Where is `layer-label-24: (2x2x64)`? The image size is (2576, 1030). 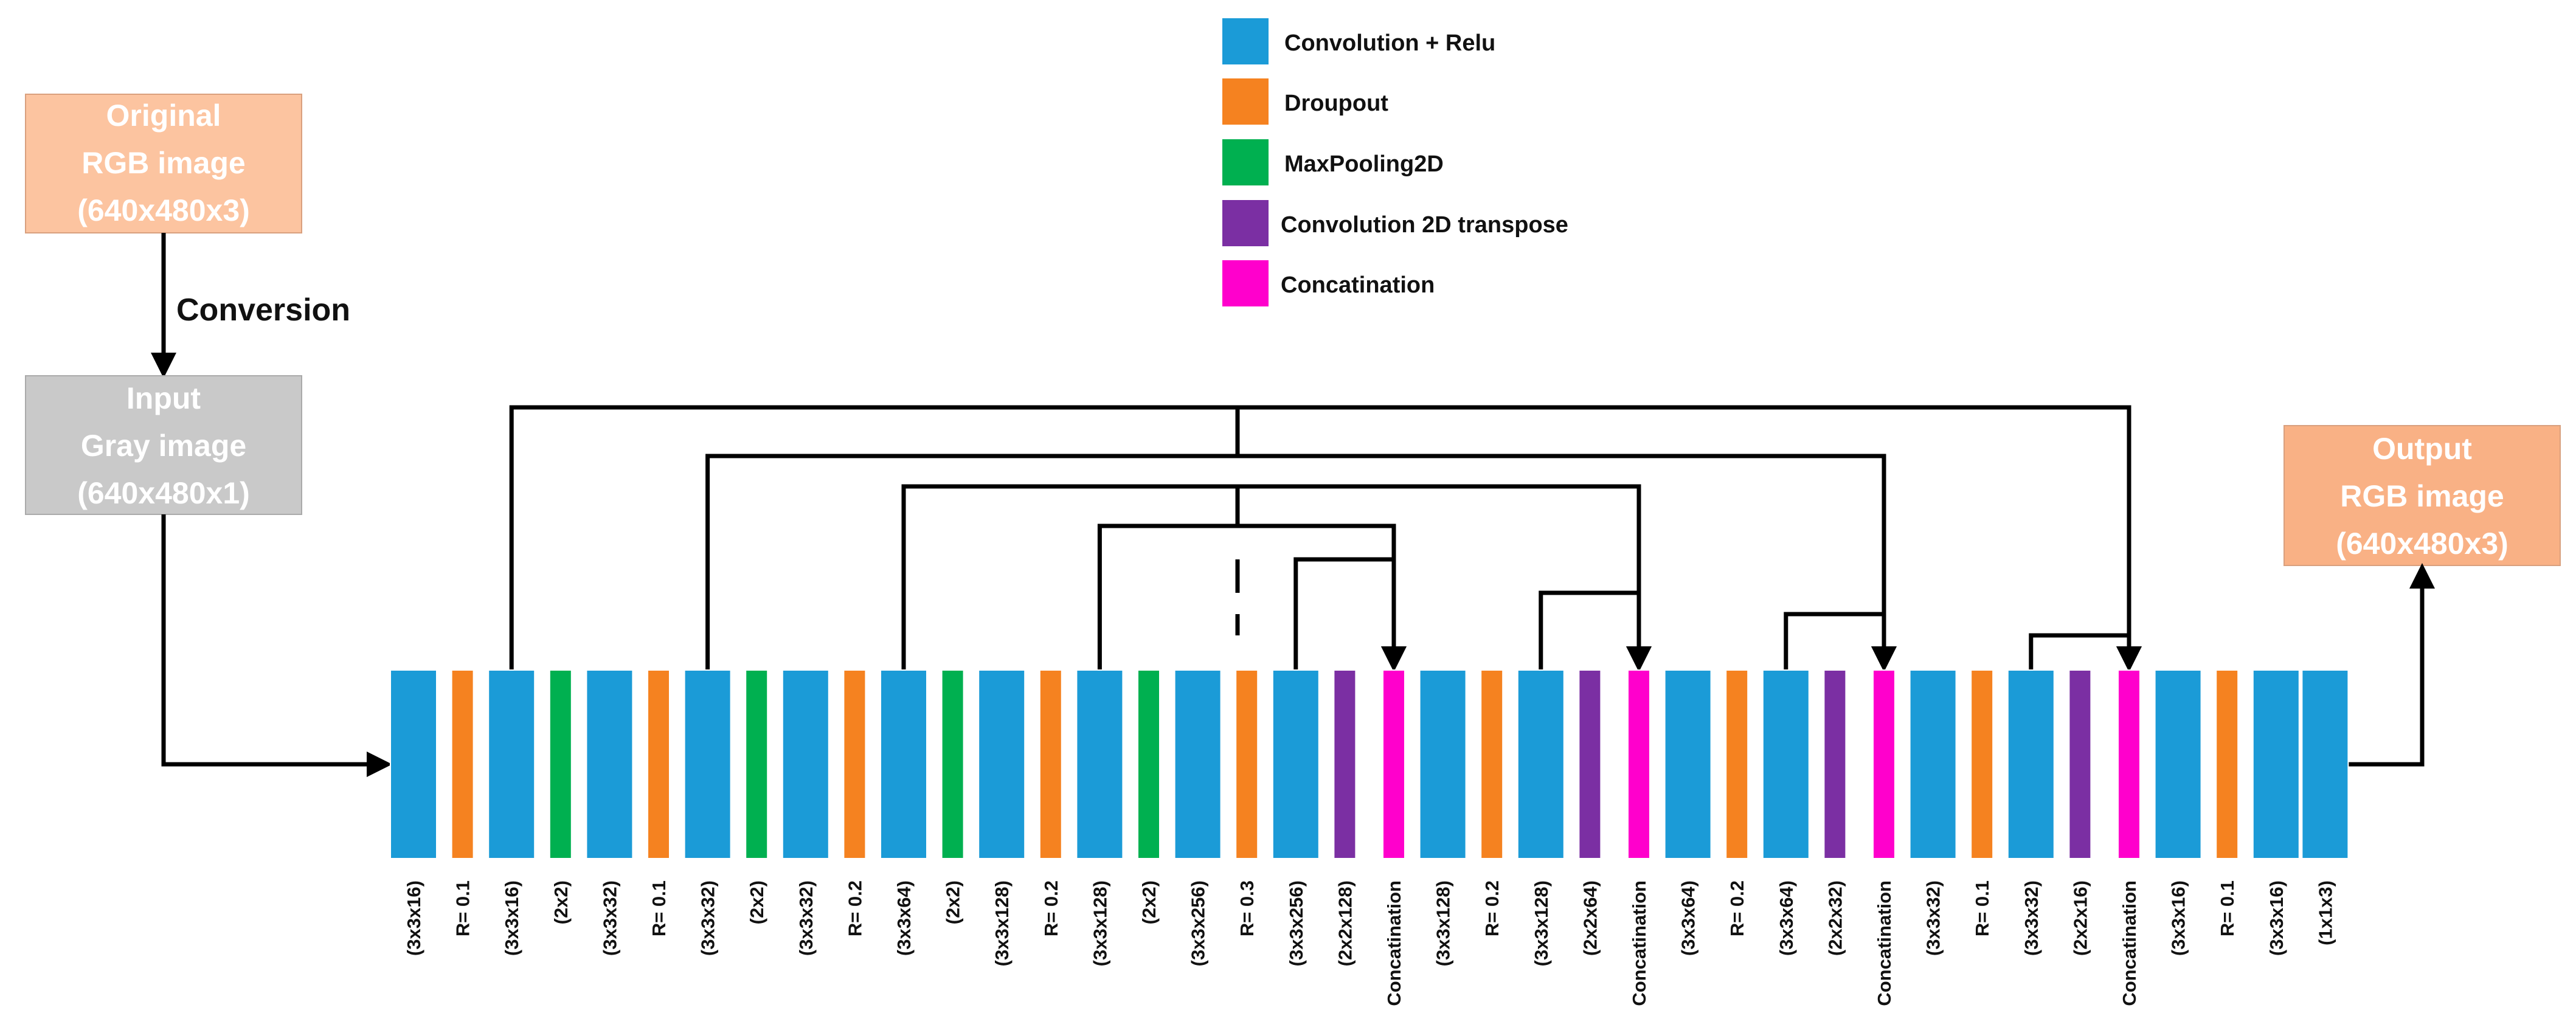 layer-label-24: (2x2x64) is located at coordinates (1590, 918).